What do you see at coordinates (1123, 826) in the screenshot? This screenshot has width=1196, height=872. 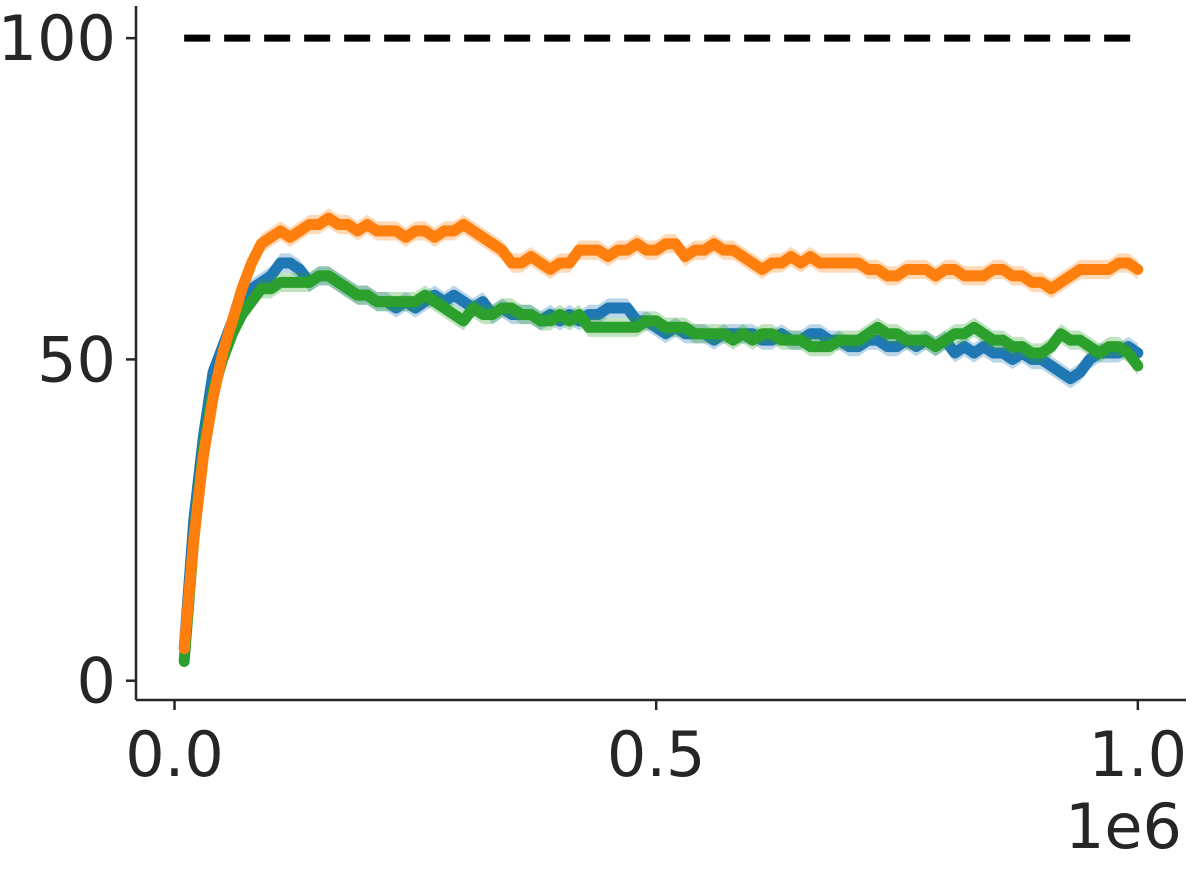 I see `x-offset-label: 1e6` at bounding box center [1123, 826].